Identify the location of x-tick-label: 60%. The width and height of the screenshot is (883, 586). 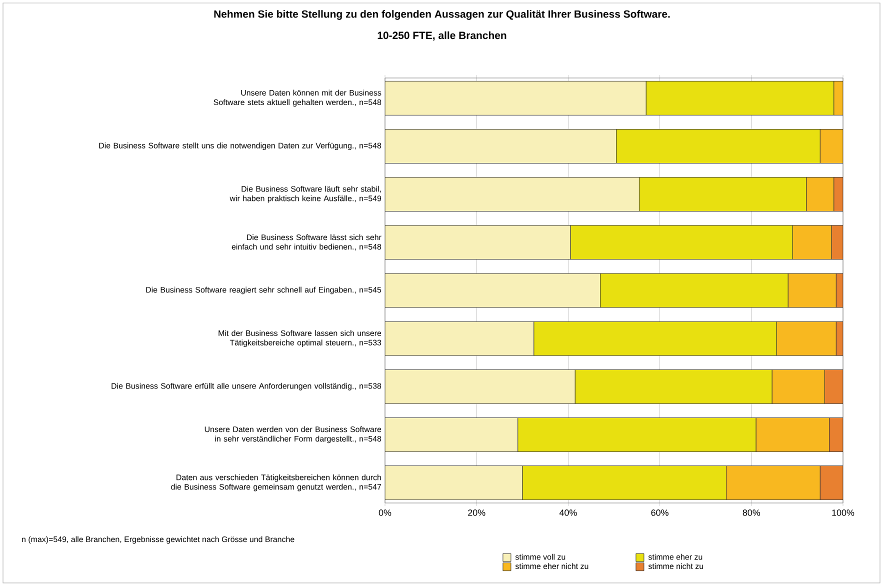
(659, 513).